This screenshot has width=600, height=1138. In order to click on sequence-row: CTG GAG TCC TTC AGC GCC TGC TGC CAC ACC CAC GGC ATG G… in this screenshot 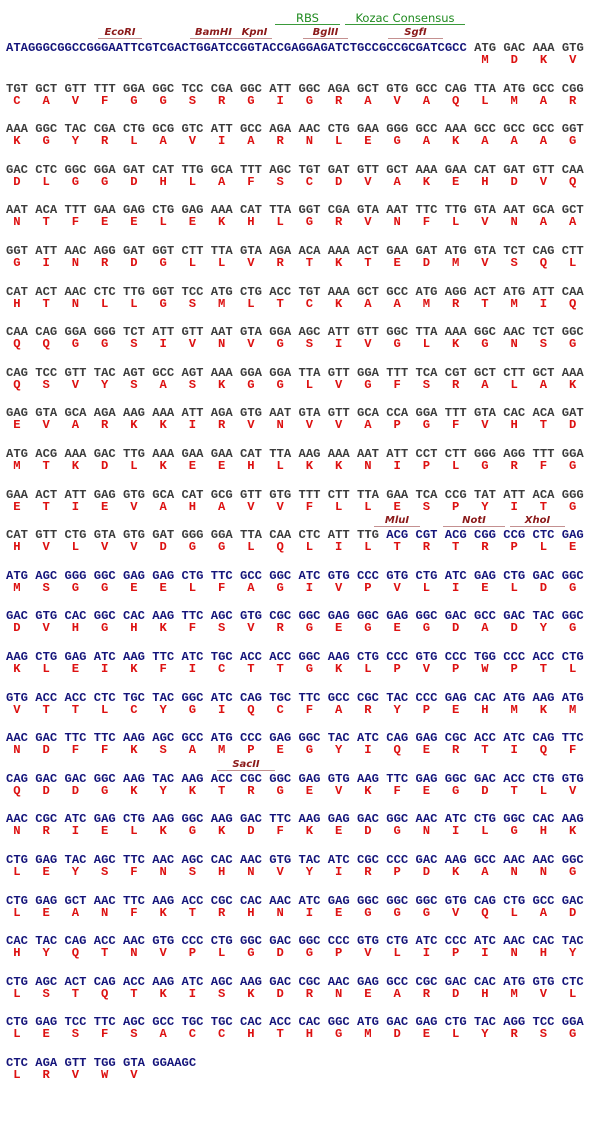, I will do `click(298, 1028)`.